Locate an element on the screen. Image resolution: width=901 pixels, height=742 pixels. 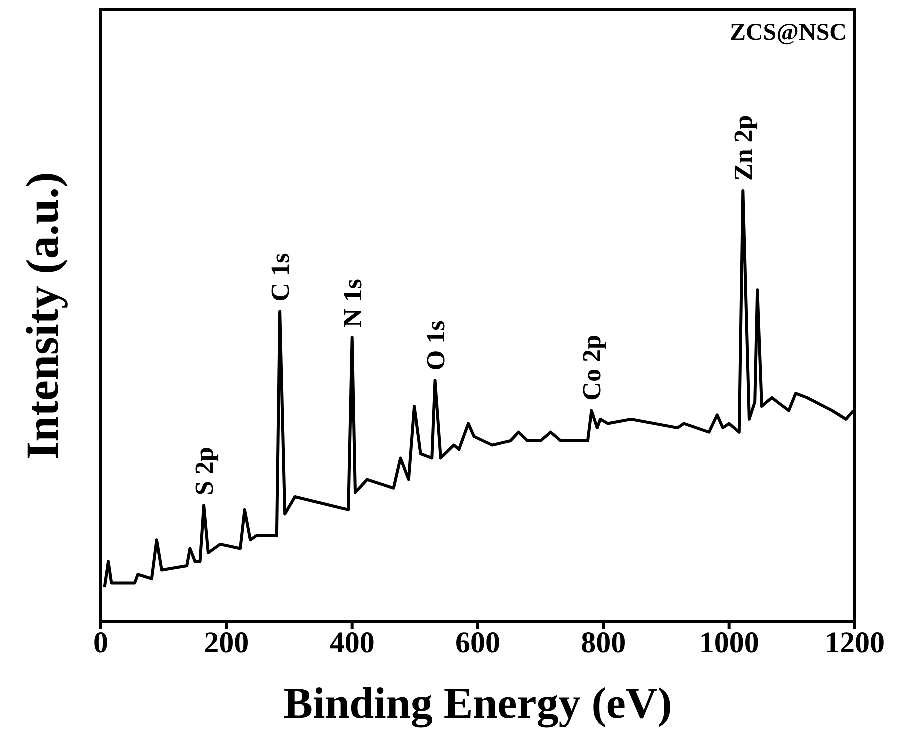
annotation: Zn 2p is located at coordinates (743, 148).